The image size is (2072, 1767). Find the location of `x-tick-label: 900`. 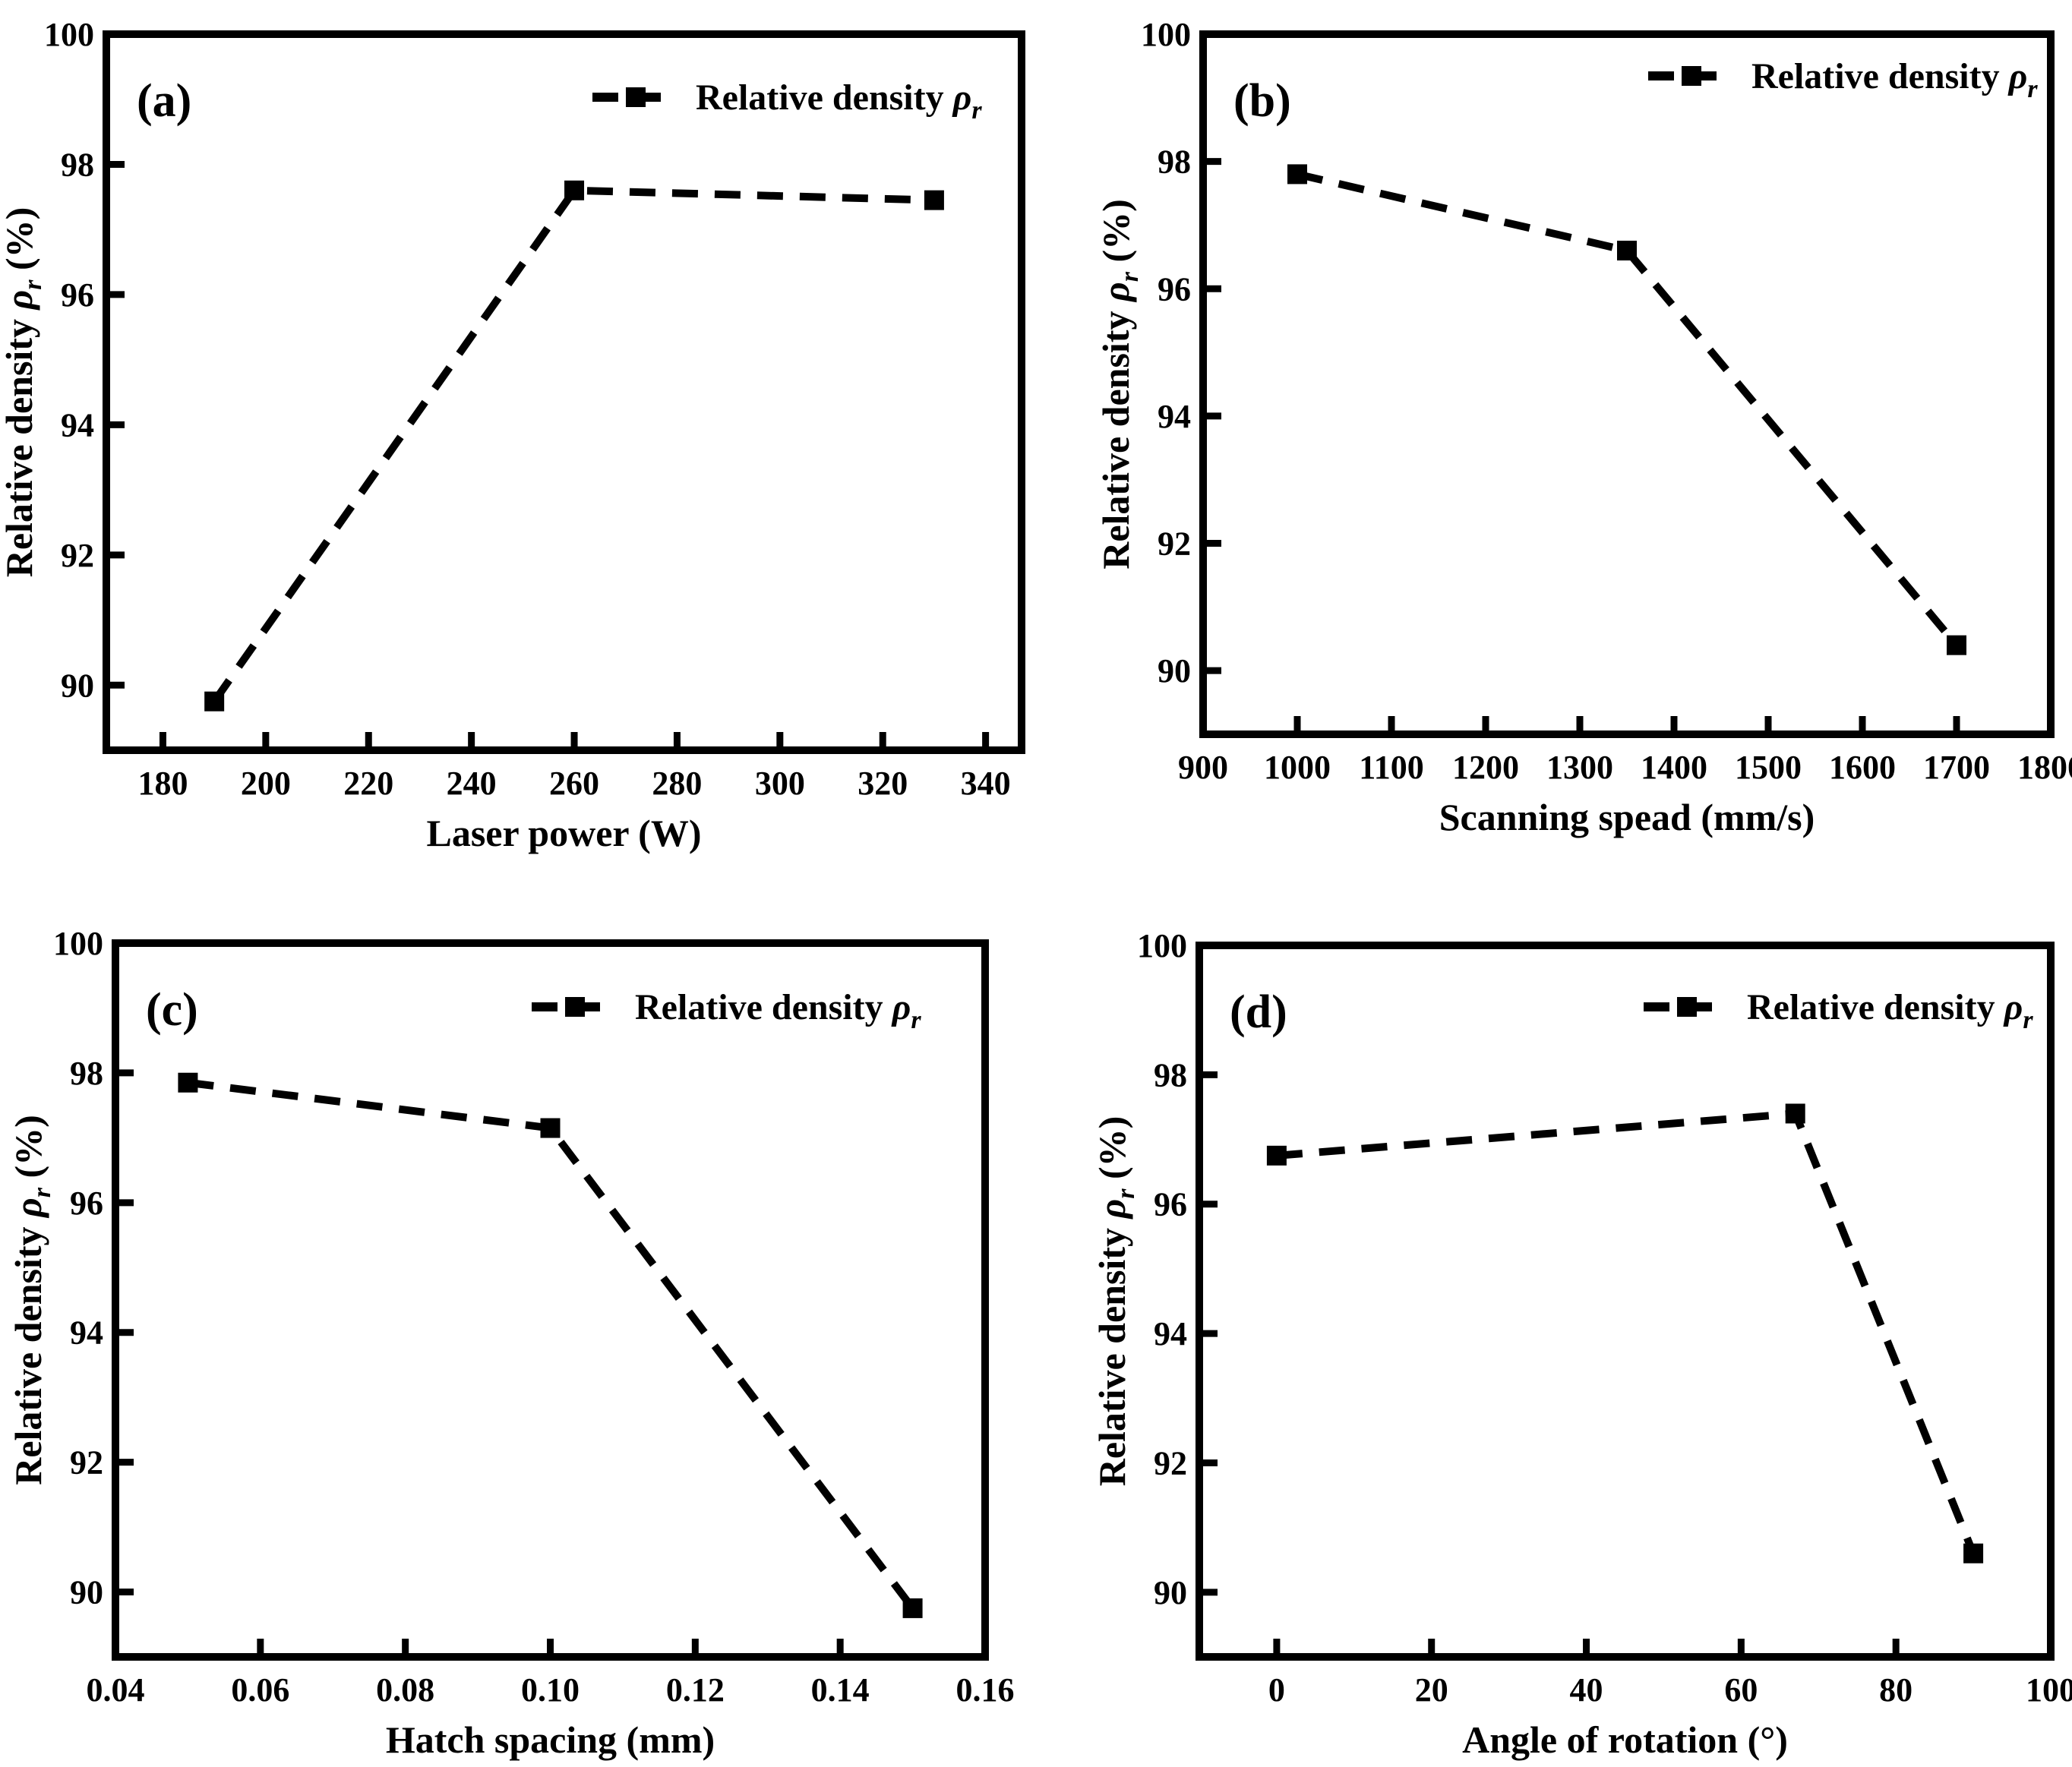

x-tick-label: 900 is located at coordinates (1203, 767).